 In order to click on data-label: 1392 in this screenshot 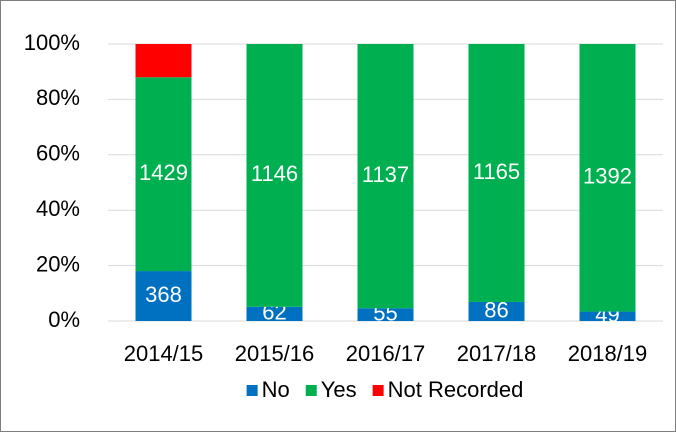, I will do `click(607, 176)`.